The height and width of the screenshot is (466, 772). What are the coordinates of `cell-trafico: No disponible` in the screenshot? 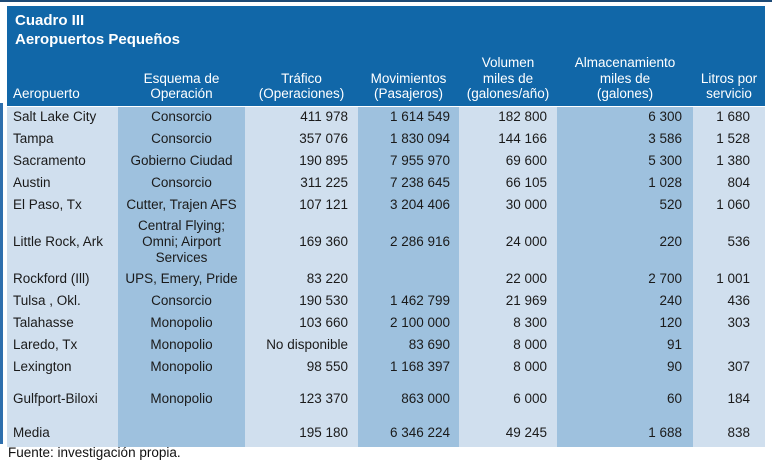 It's located at (301, 345).